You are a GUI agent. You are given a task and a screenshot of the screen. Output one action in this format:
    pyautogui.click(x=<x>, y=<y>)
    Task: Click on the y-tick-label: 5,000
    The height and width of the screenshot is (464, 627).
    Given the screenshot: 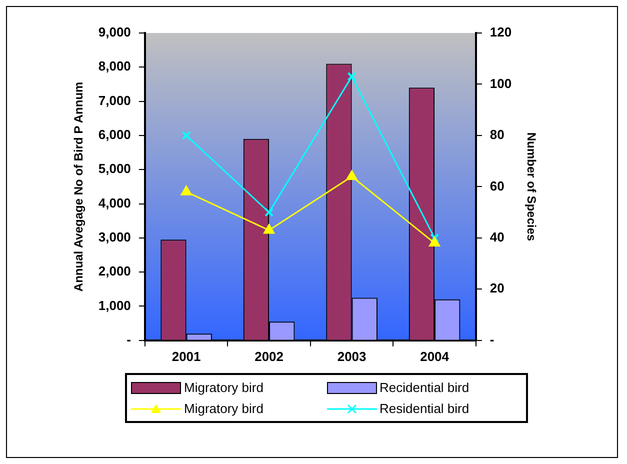 What is the action you would take?
    pyautogui.click(x=114, y=168)
    